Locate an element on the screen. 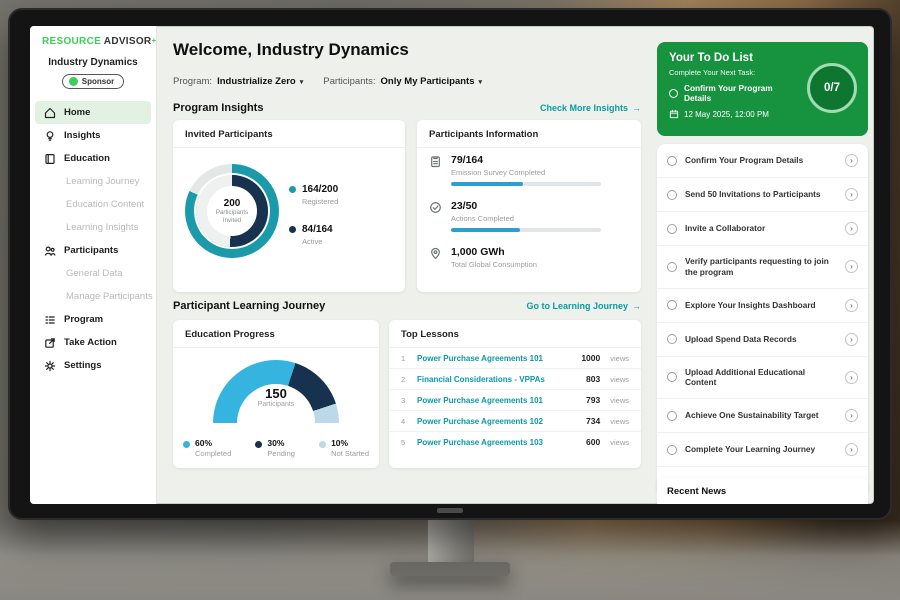 The height and width of the screenshot is (600, 900). task-row-achieve-target: Achieve One Sustainability Target › is located at coordinates (762, 416).